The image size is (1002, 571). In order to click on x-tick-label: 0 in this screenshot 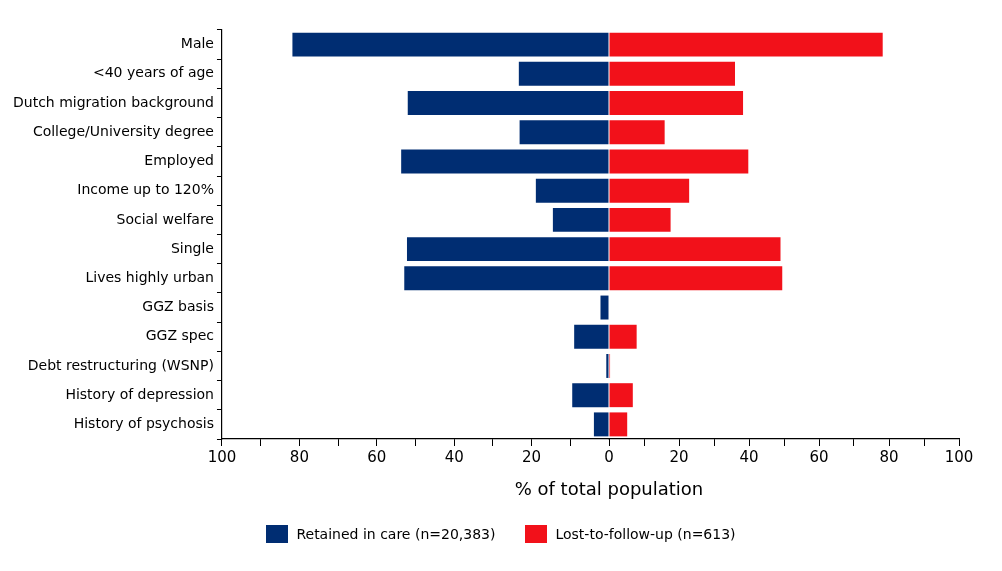, I will do `click(609, 456)`.